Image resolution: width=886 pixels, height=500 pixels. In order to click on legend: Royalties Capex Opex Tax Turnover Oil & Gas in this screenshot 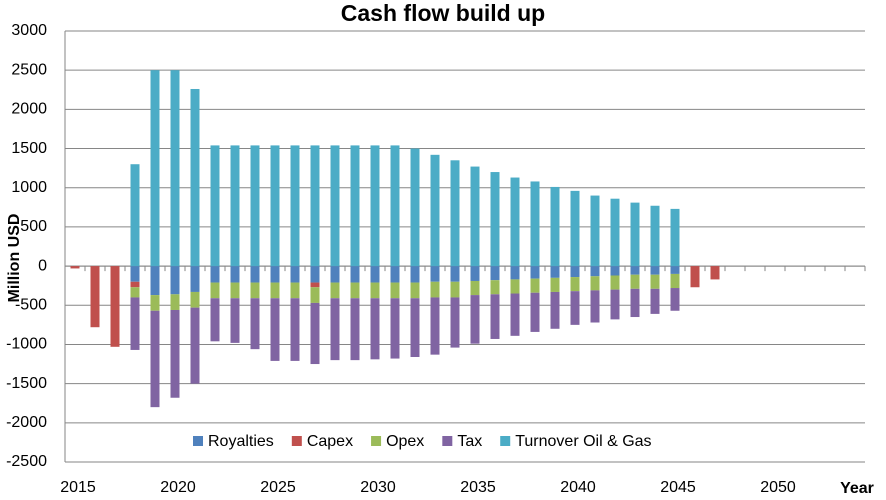, I will do `click(422, 441)`.